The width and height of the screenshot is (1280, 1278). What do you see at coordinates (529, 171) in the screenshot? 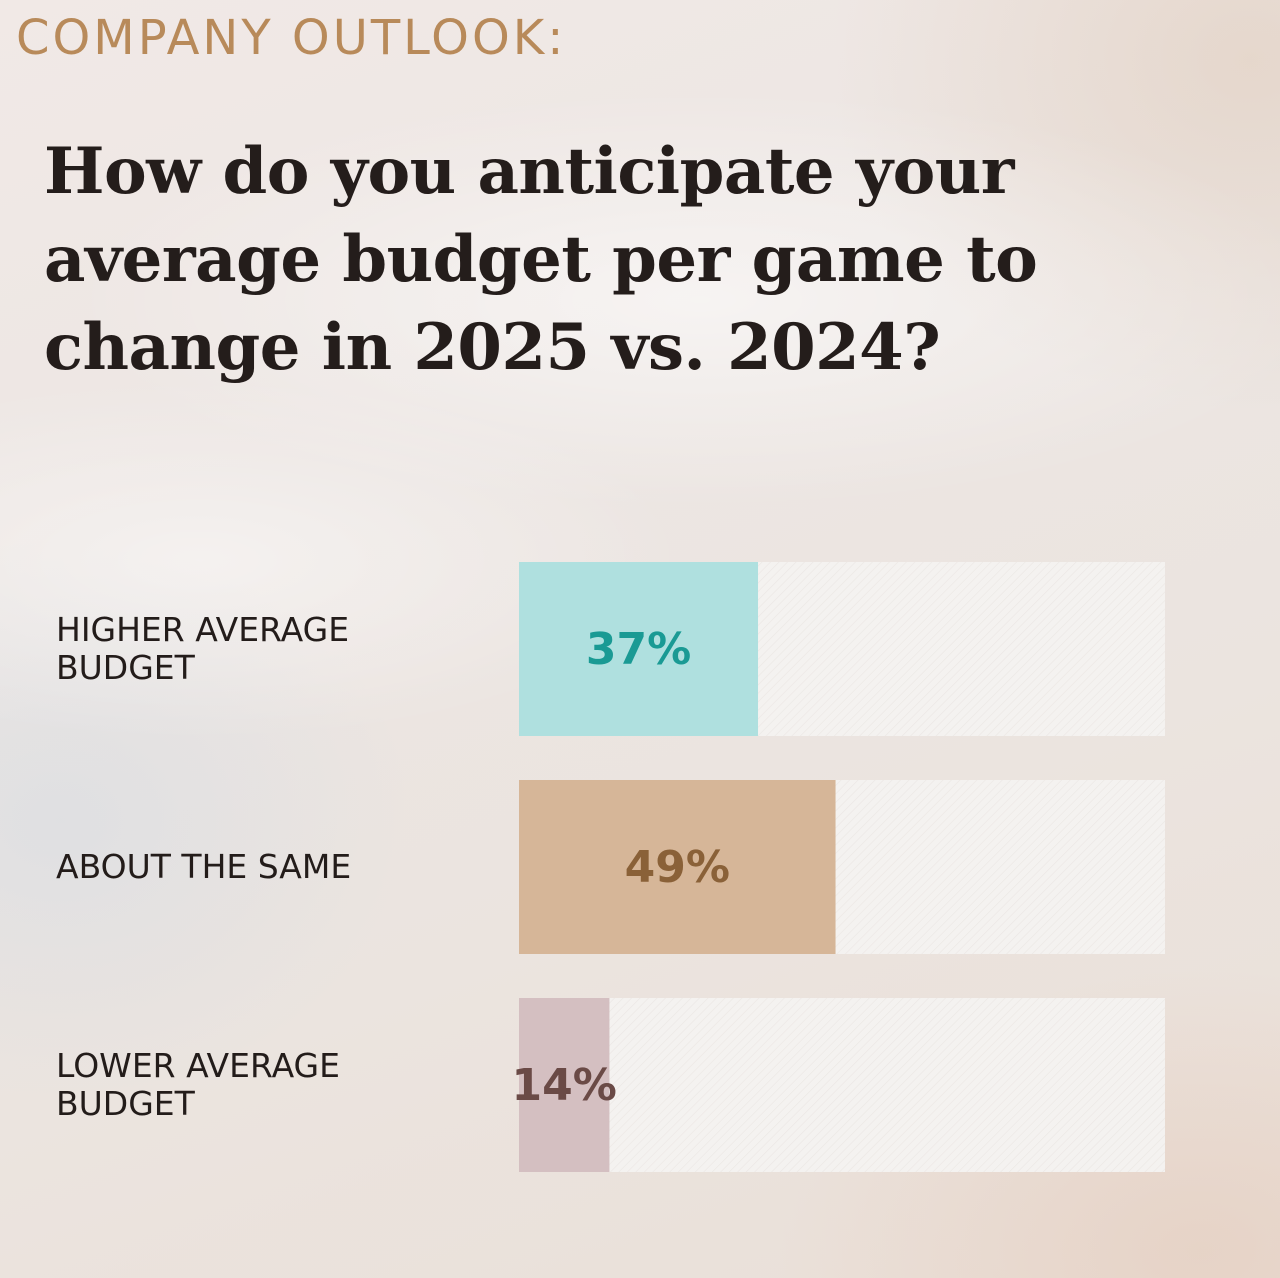
I see `question-line: How do you anticipate your` at bounding box center [529, 171].